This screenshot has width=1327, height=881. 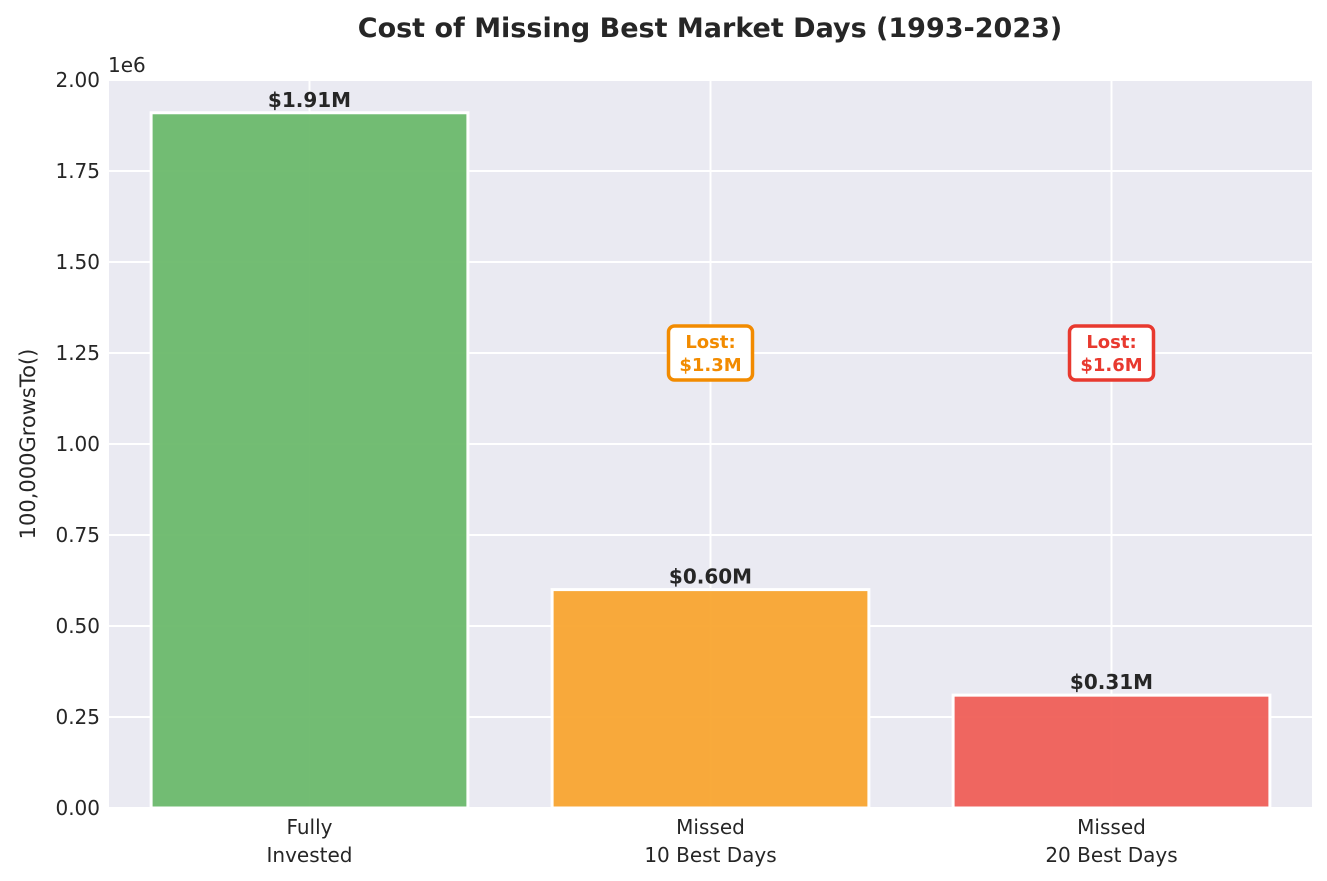 What do you see at coordinates (127, 65) in the screenshot?
I see `y-offset-label: 1e6` at bounding box center [127, 65].